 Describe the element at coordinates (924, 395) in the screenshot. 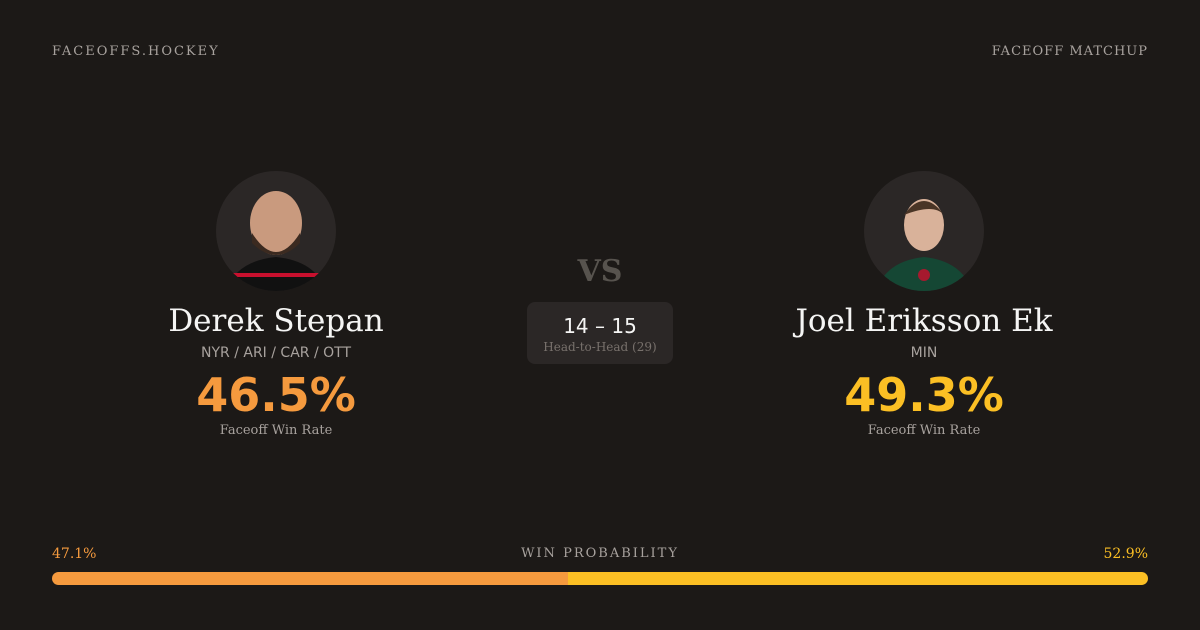

I see `player-rate: 49.3%` at that location.